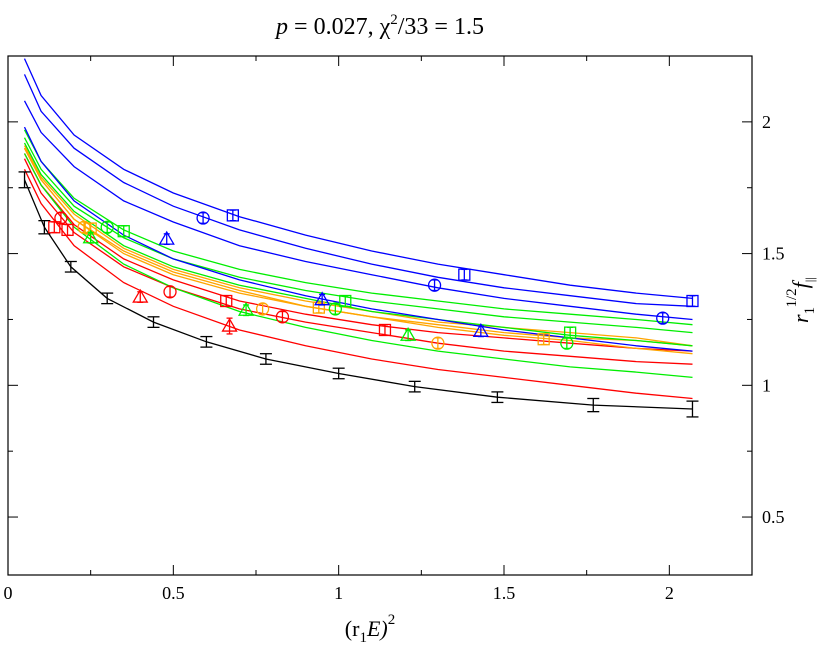 The height and width of the screenshot is (645, 830). What do you see at coordinates (504, 593) in the screenshot?
I see `x-tick-label: 1.5` at bounding box center [504, 593].